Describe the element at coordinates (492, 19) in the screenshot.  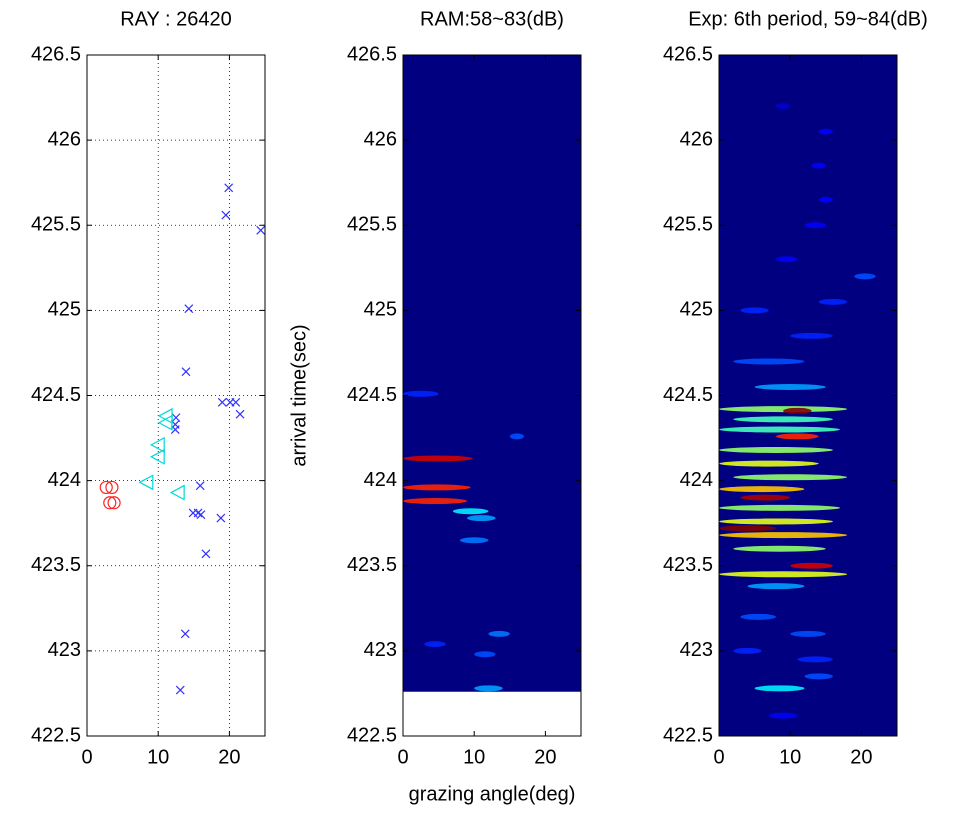
I see `subplot-title: RAM:58~83(dB)` at that location.